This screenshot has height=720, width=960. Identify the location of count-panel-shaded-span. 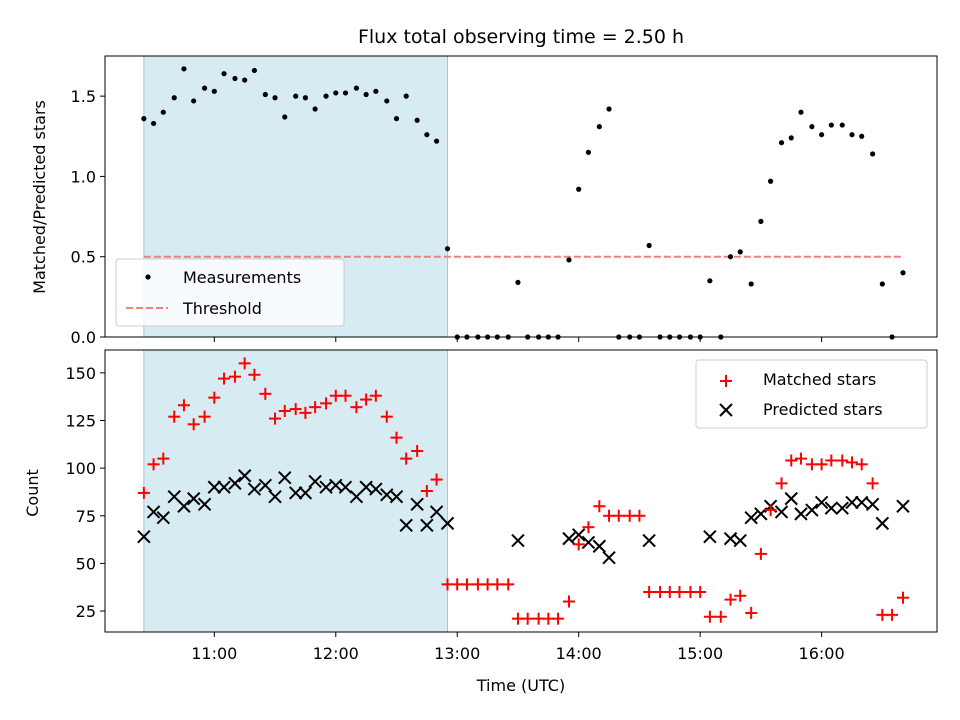
(296, 491).